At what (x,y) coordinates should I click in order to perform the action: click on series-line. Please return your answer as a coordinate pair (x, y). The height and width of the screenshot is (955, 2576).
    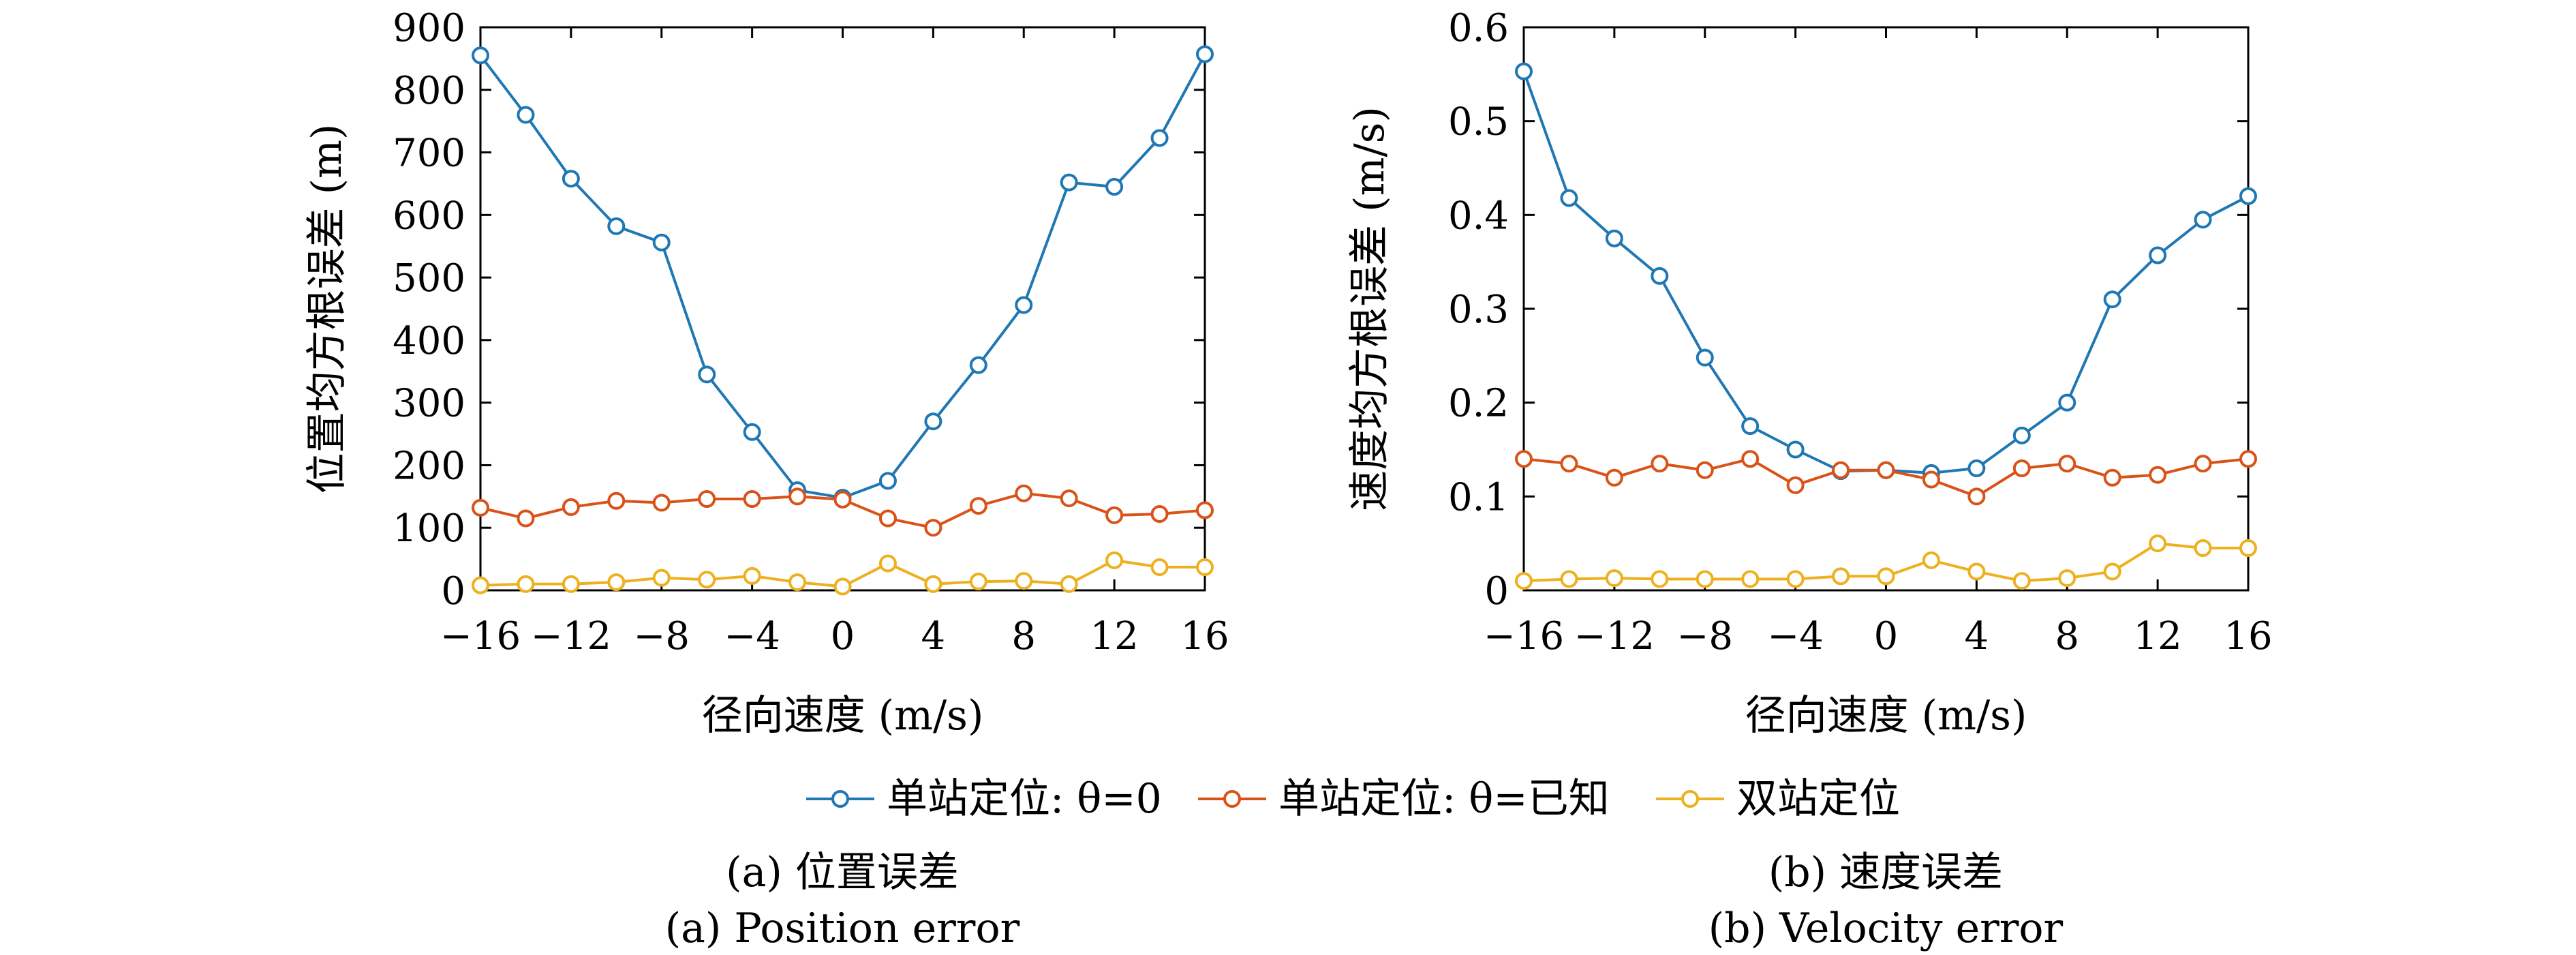
    Looking at the image, I should click on (1885, 272).